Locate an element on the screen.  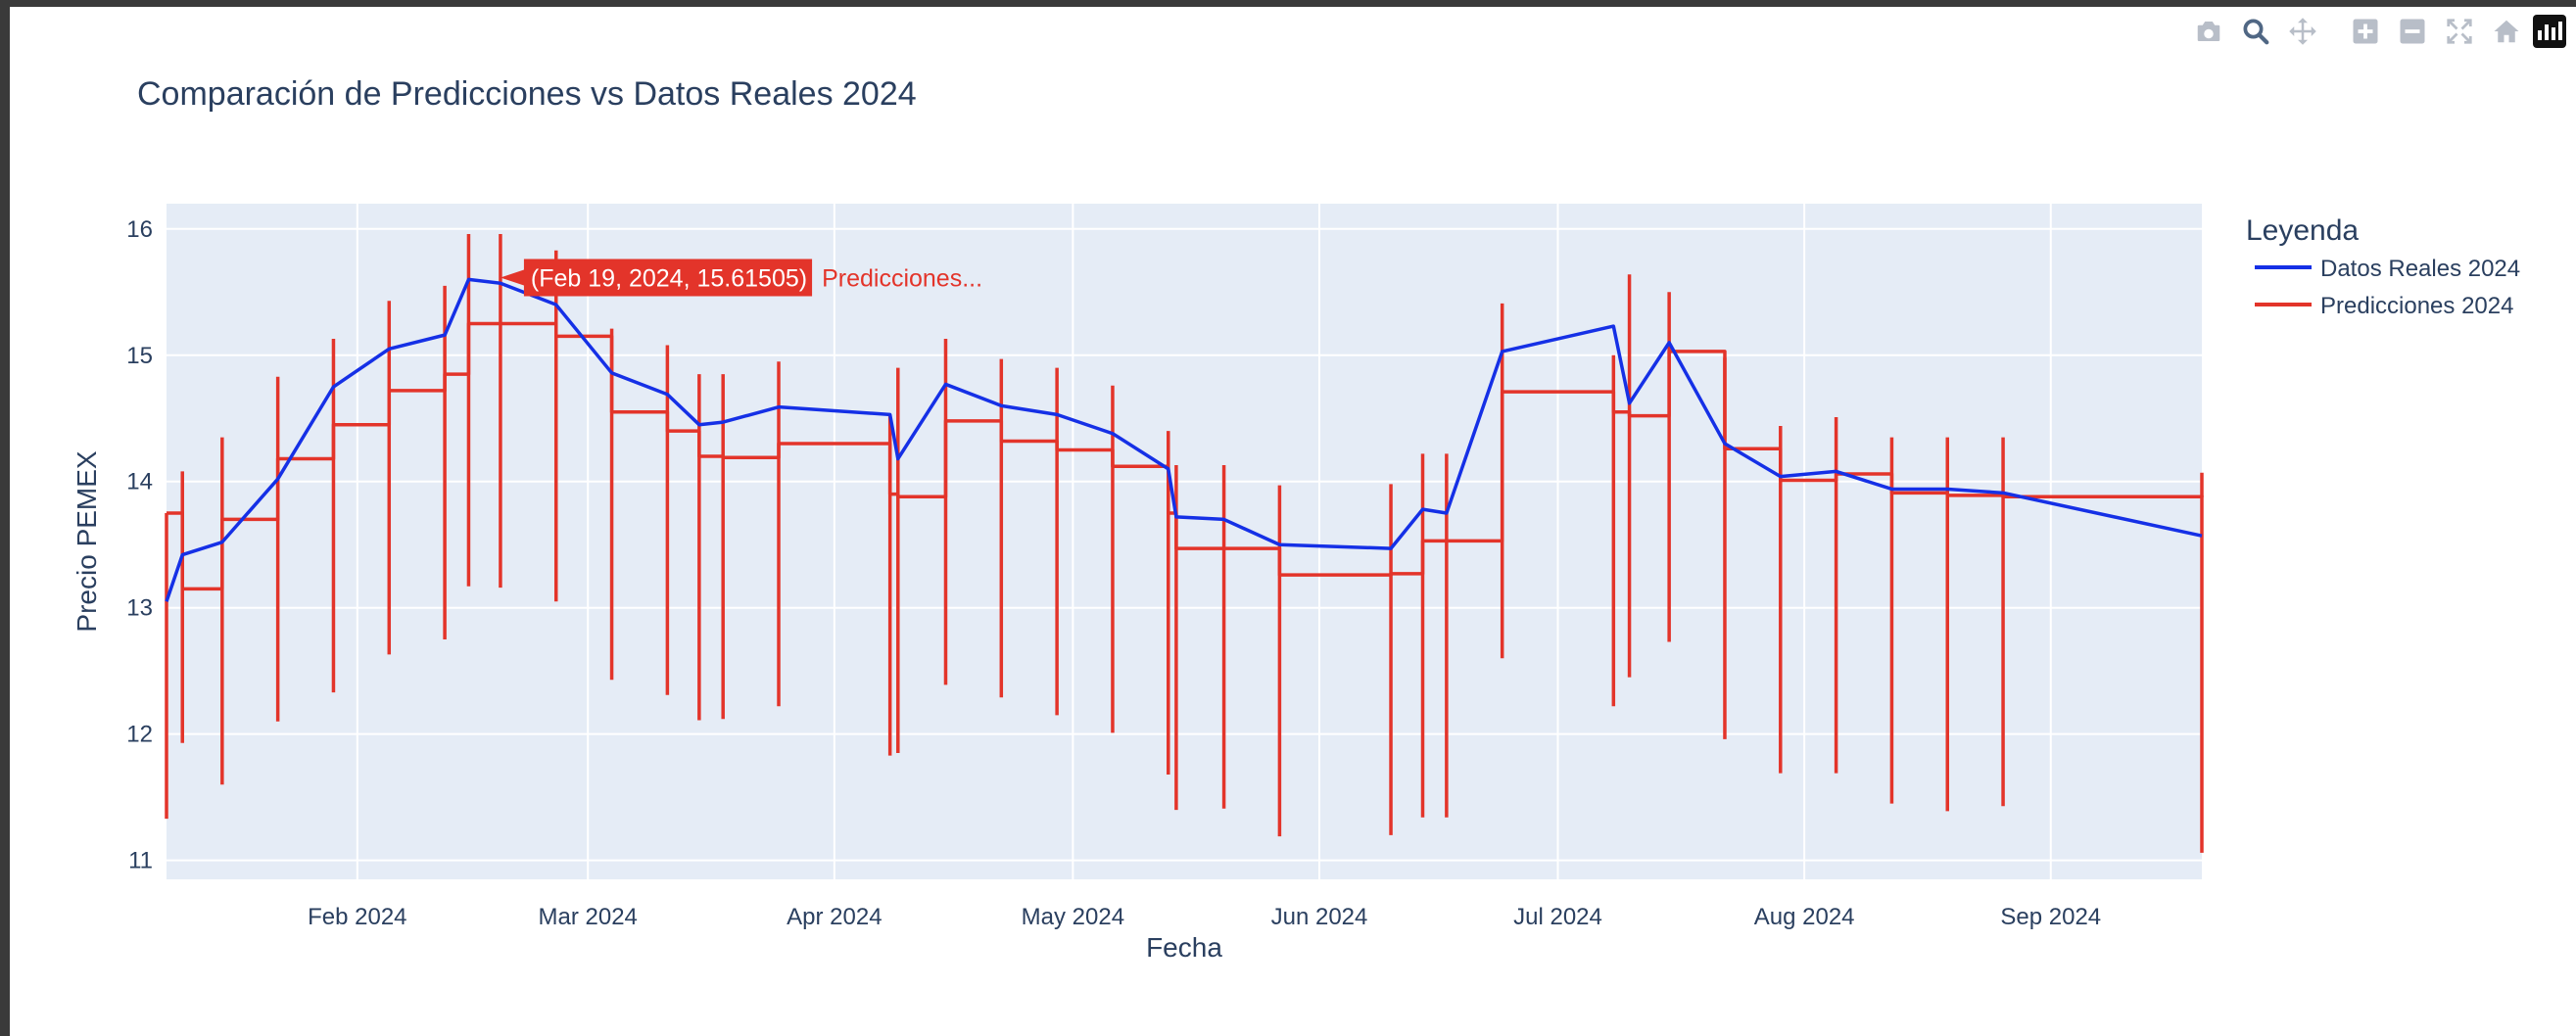
plotly-modebar is located at coordinates (2377, 31).